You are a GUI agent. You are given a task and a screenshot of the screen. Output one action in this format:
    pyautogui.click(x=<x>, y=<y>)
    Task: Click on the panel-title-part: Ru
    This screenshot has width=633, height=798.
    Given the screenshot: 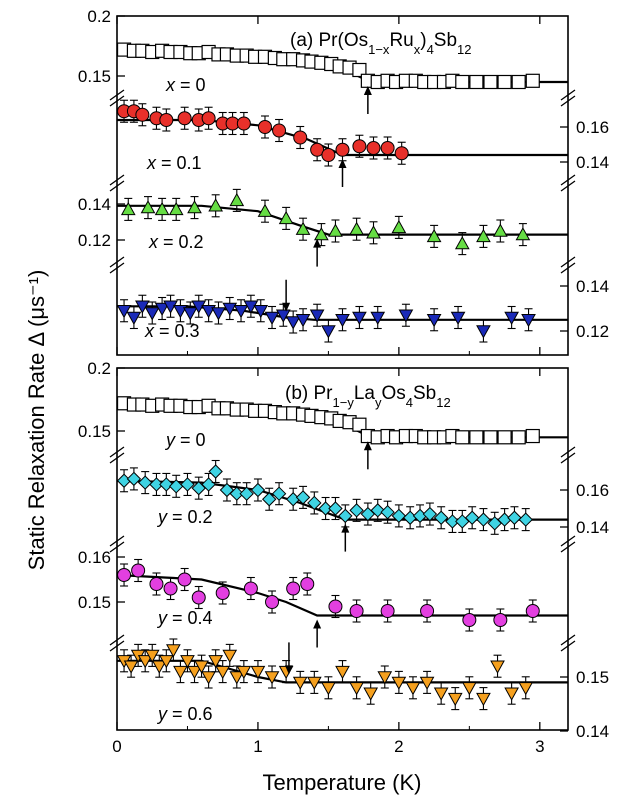 What is the action you would take?
    pyautogui.click(x=401, y=40)
    